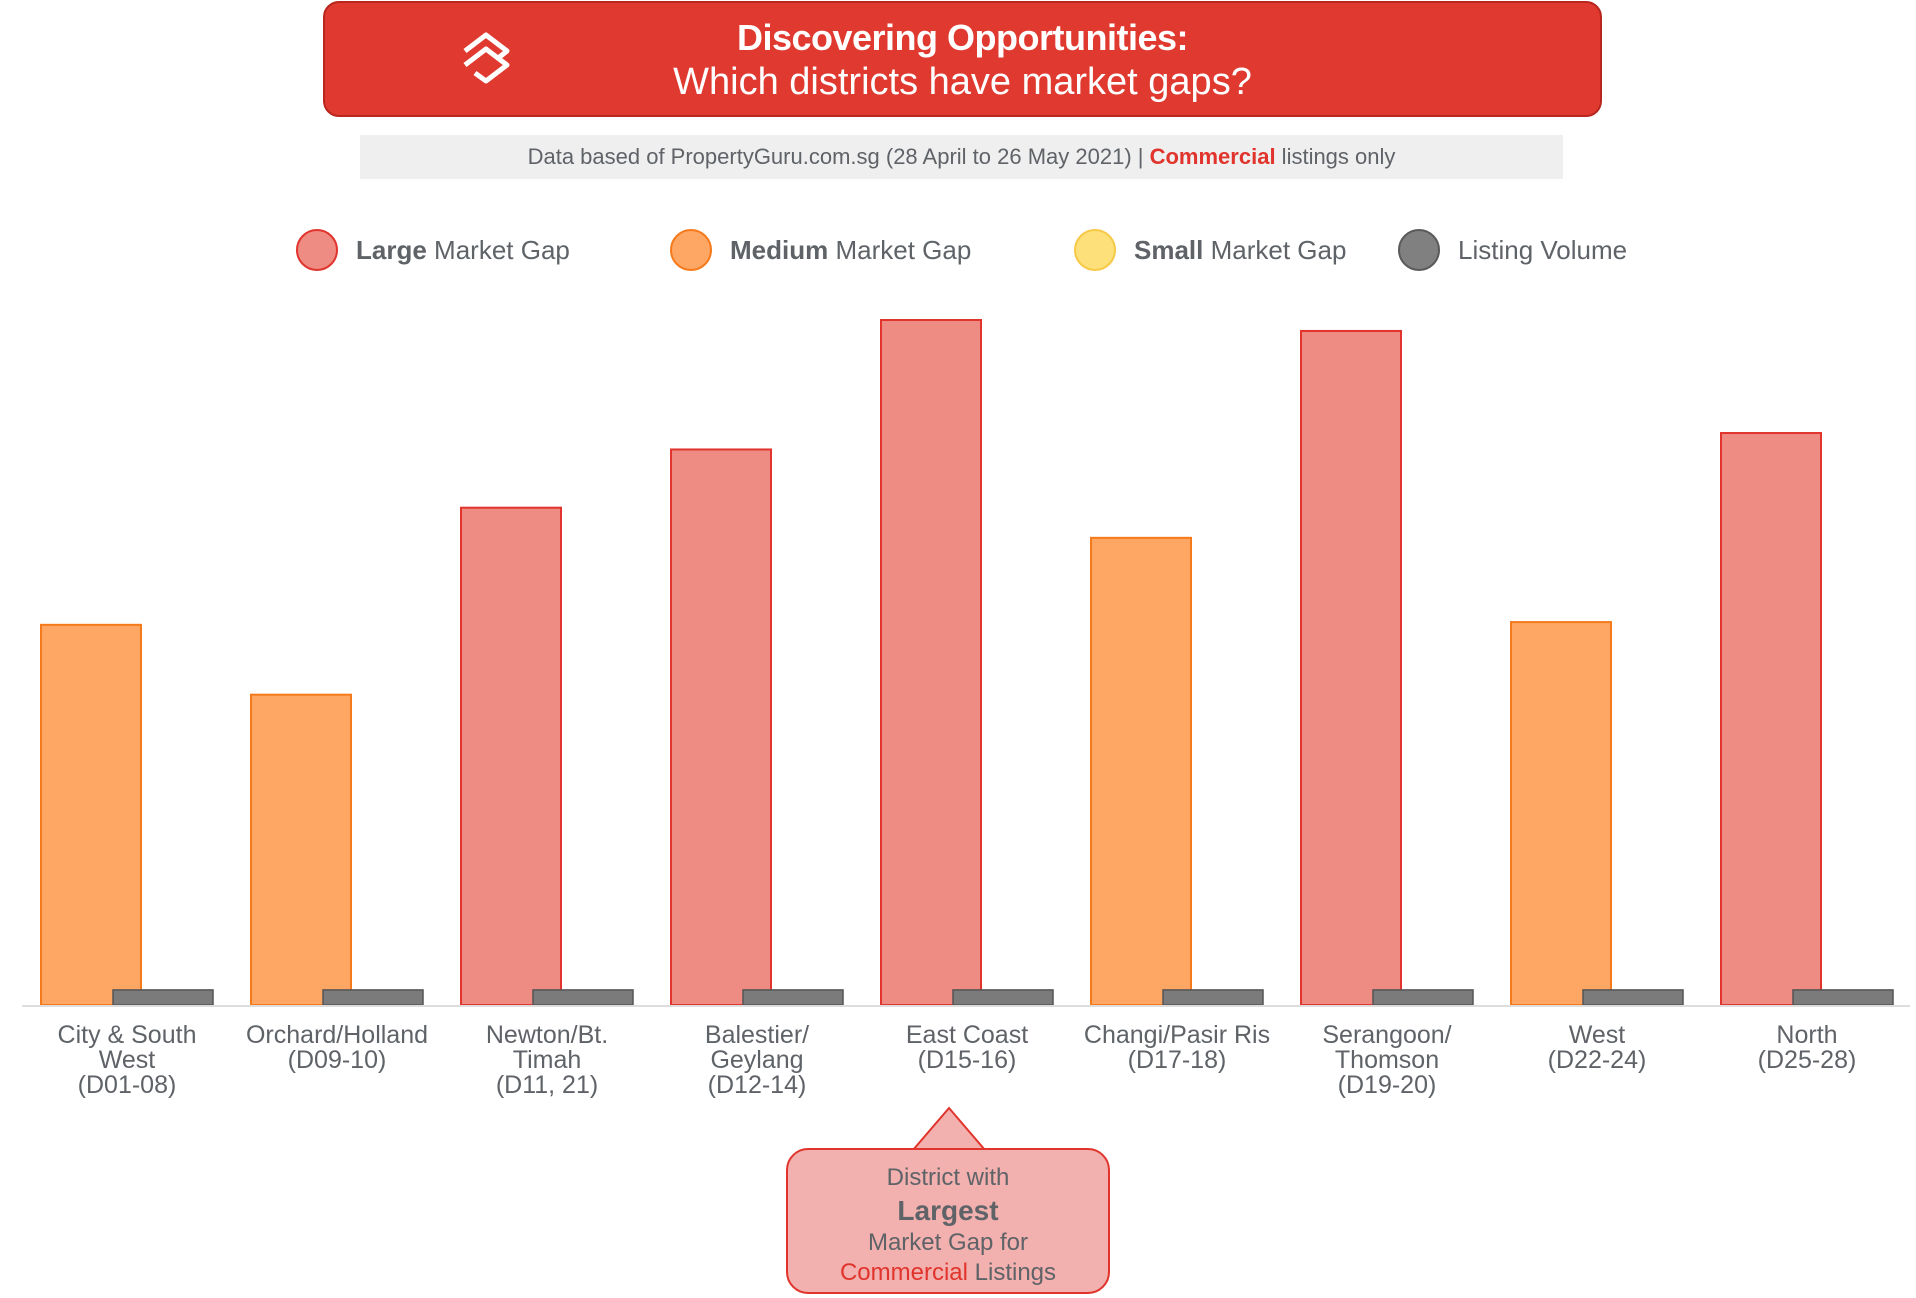  I want to click on x-tick-label-1-1: (D09-10), so click(337, 1060).